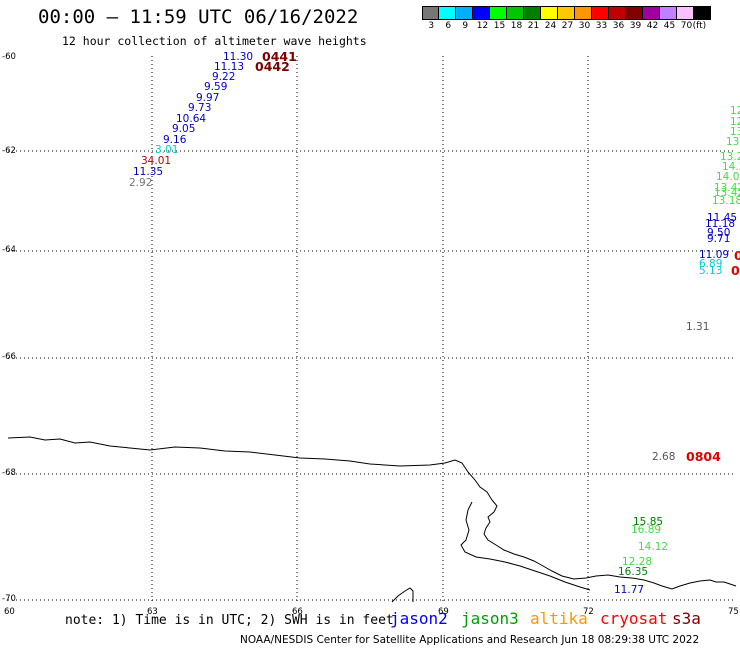  Describe the element at coordinates (731, 167) in the screenshot. I see `wave-height-value: 14.2` at that location.